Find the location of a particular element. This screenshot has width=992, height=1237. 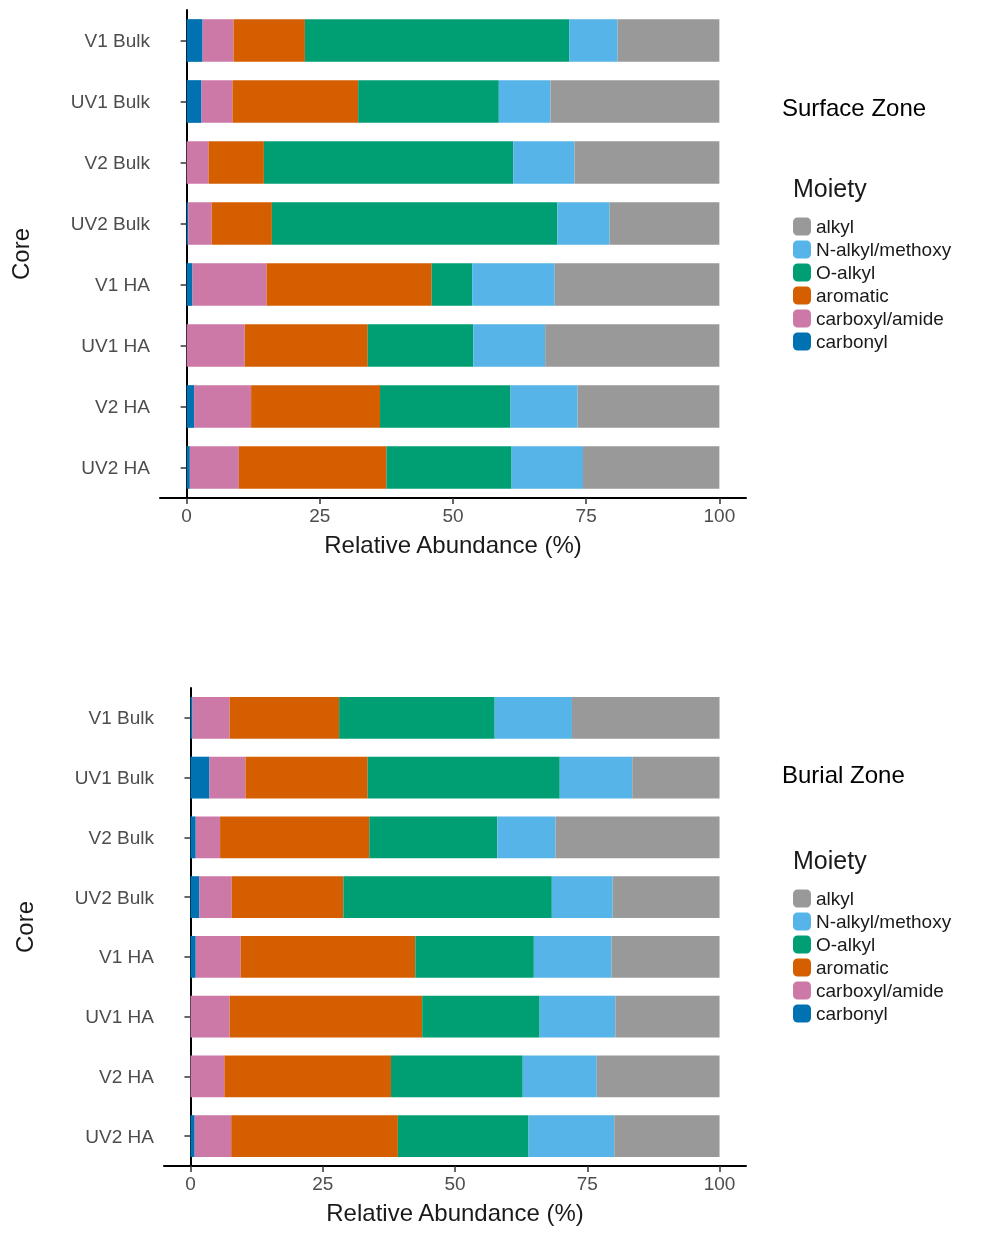

legend-label: N-alkyl/methoxy is located at coordinates (884, 249).